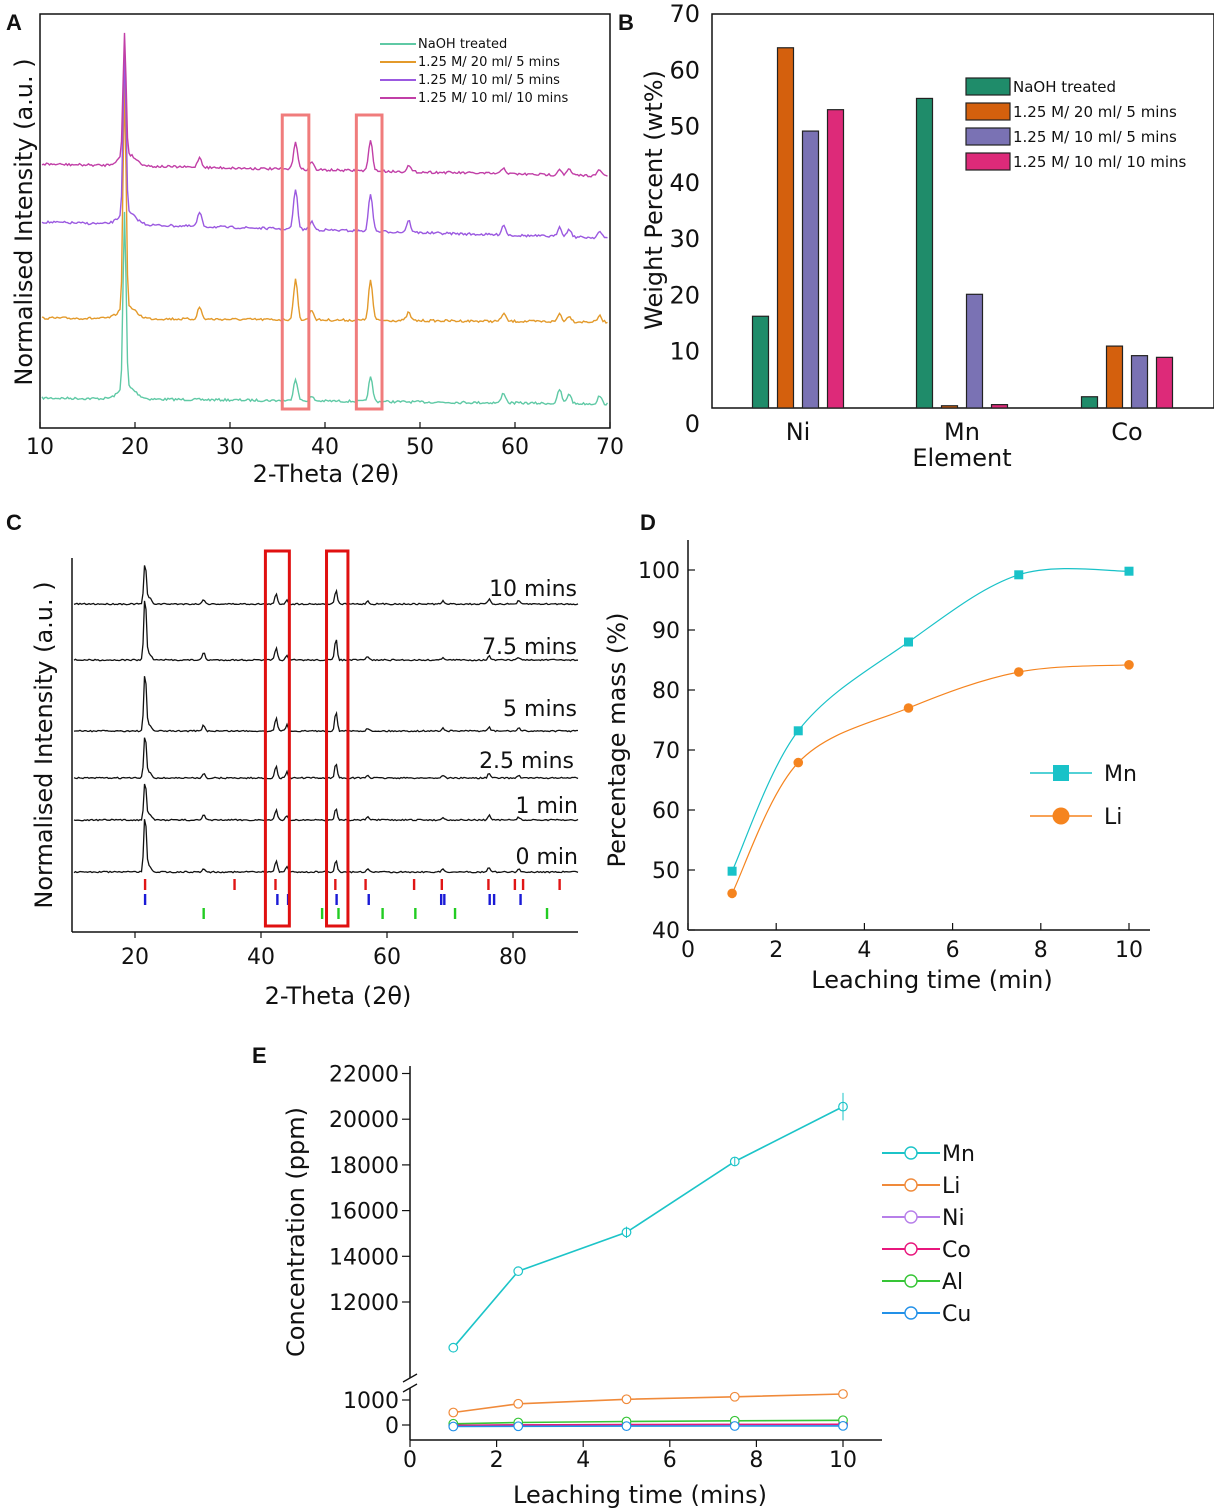  I want to click on panel-e-x-label: Leaching time (mins), so click(640, 1495).